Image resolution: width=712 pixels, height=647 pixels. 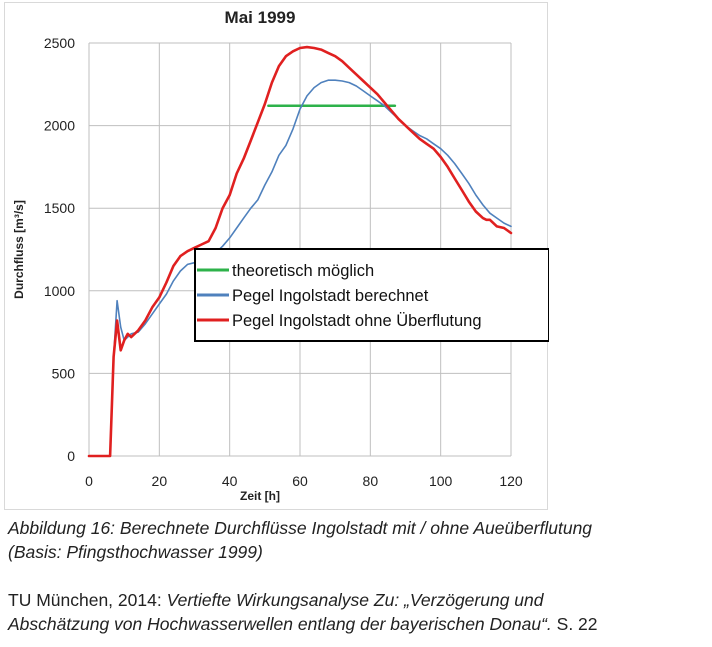 What do you see at coordinates (89, 481) in the screenshot?
I see `x-tick-label: 0` at bounding box center [89, 481].